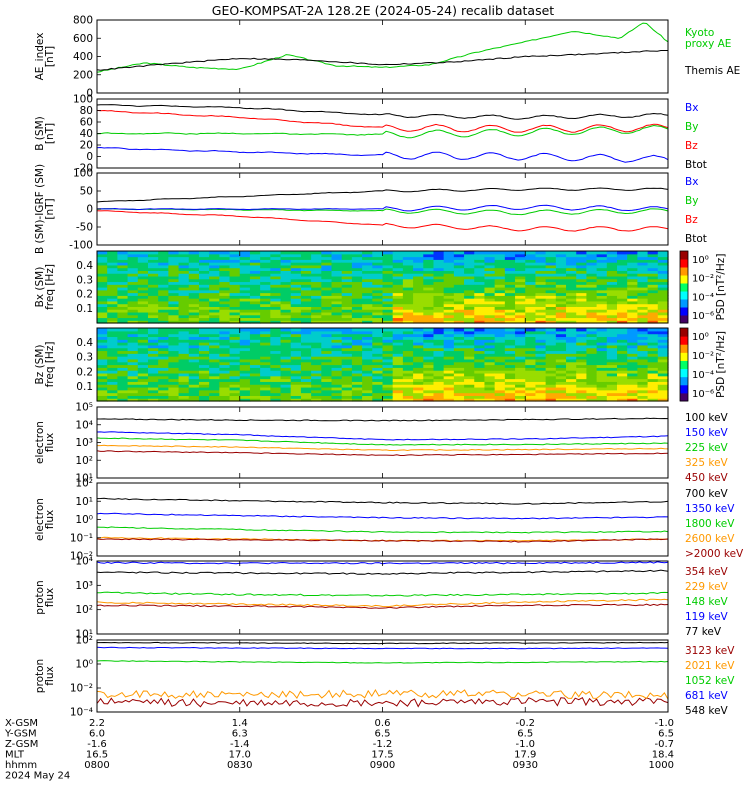 The width and height of the screenshot is (750, 800). Describe the element at coordinates (707, 711) in the screenshot. I see `legend-label: 548 keV` at that location.